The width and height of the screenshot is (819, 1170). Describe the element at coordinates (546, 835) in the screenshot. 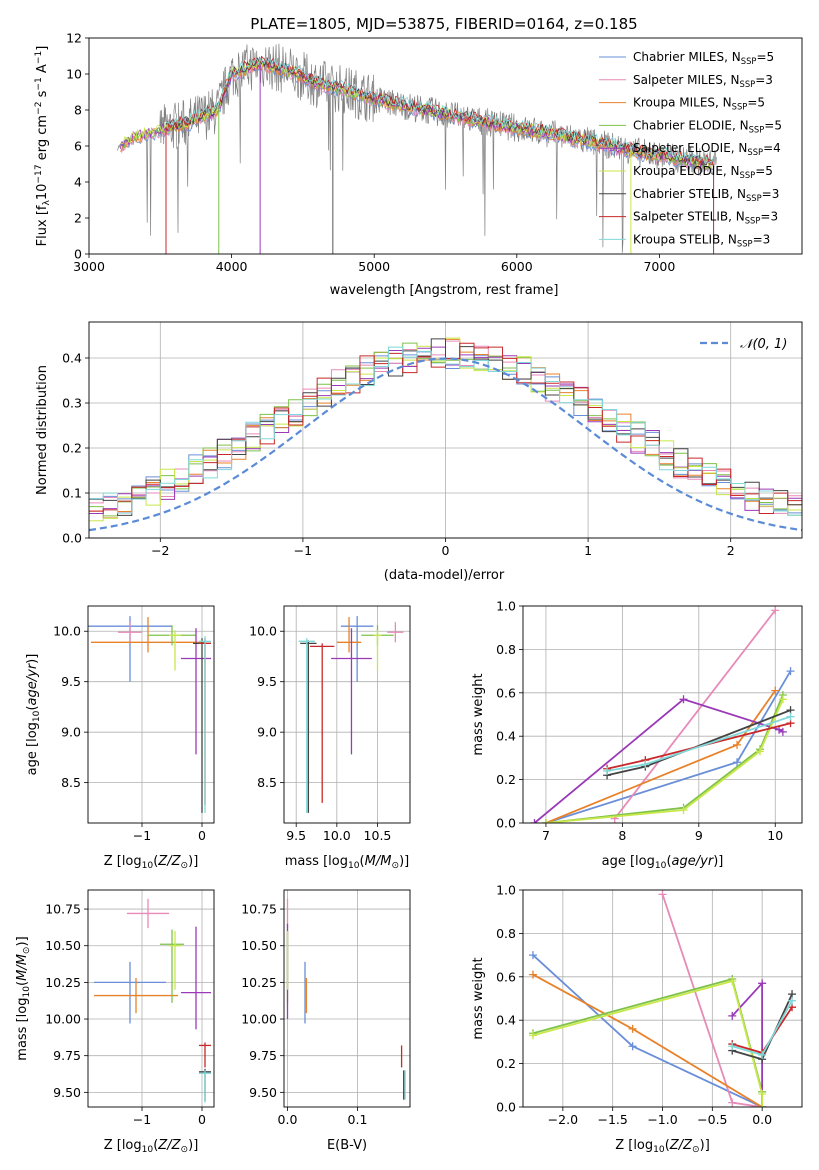

I see `tick-label-x: 7` at that location.